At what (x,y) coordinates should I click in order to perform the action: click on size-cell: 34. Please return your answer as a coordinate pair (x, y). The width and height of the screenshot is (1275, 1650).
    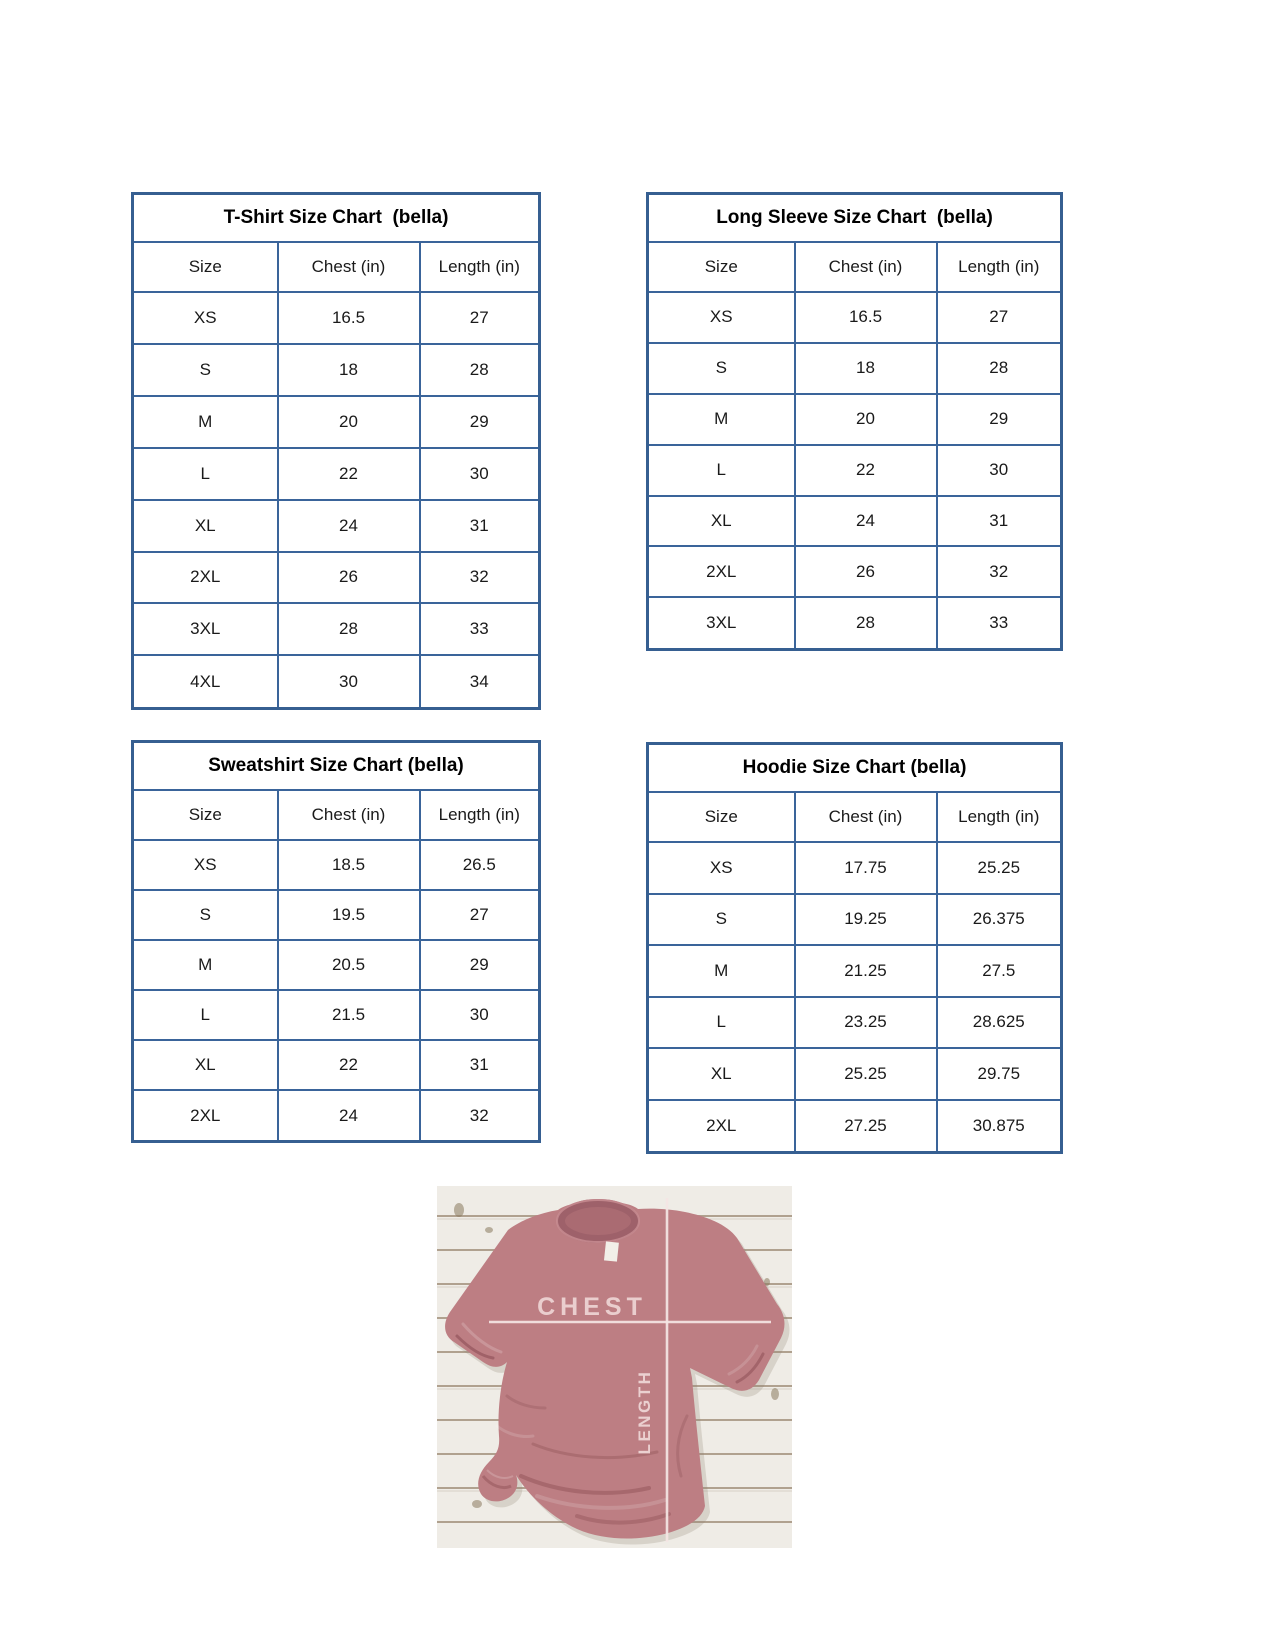
    Looking at the image, I should click on (479, 682).